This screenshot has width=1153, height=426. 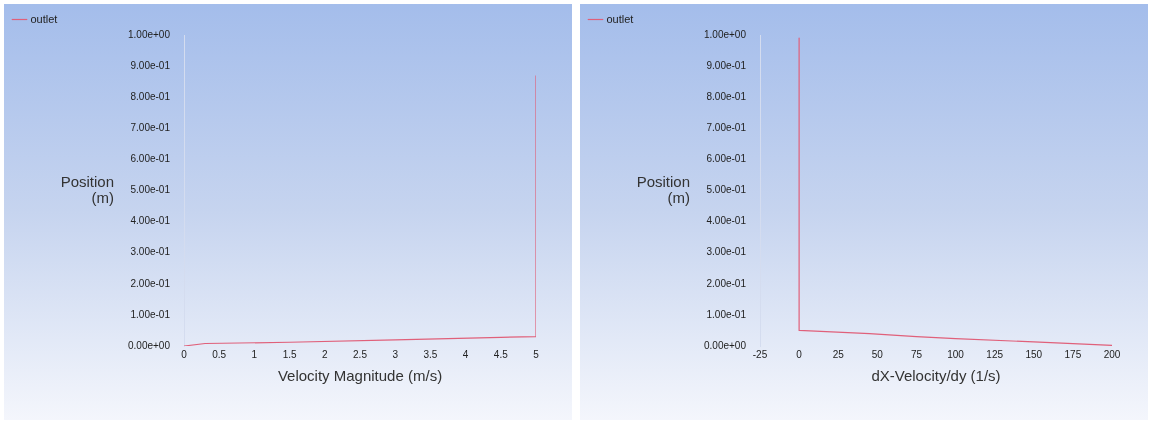 I want to click on x-tick-label: 2, so click(x=325, y=354).